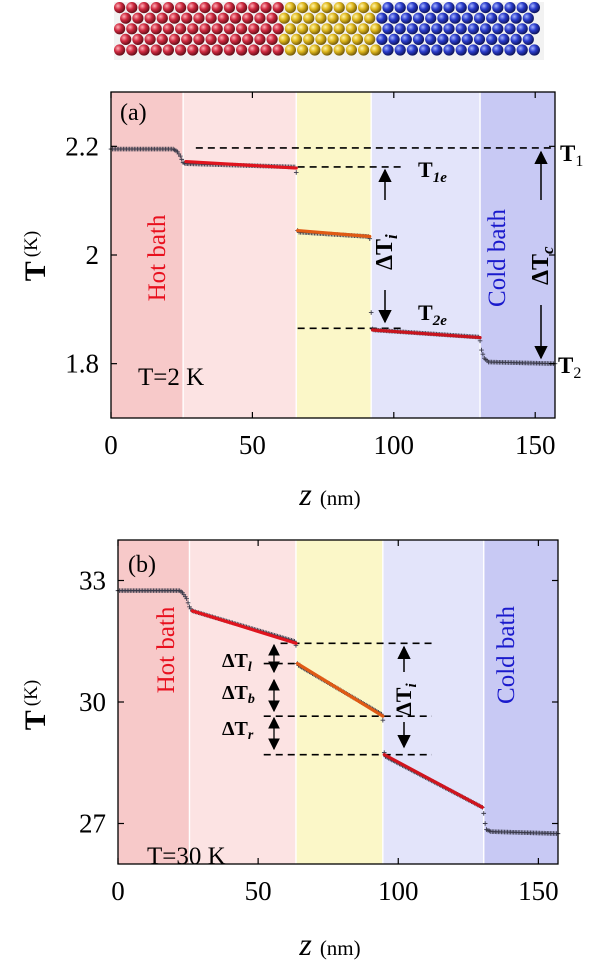  Describe the element at coordinates (329, 494) in the screenshot. I see `panel-a-xlabel: z (nm)` at that location.